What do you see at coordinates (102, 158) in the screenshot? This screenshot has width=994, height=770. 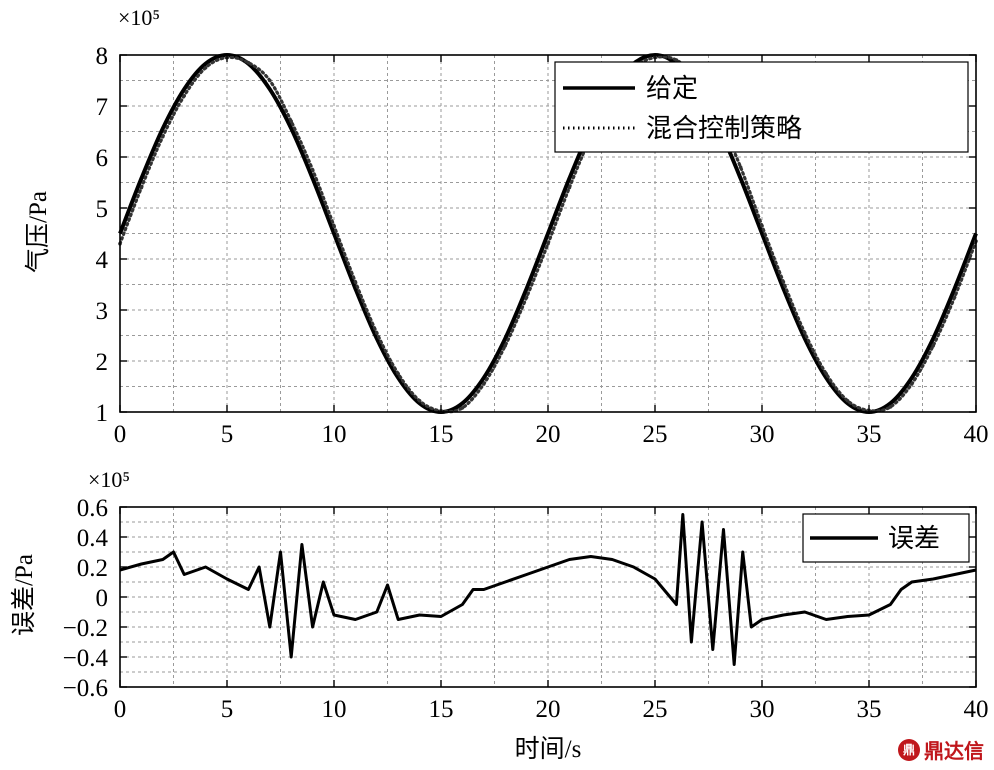 I see `y-tick-label: 6` at bounding box center [102, 158].